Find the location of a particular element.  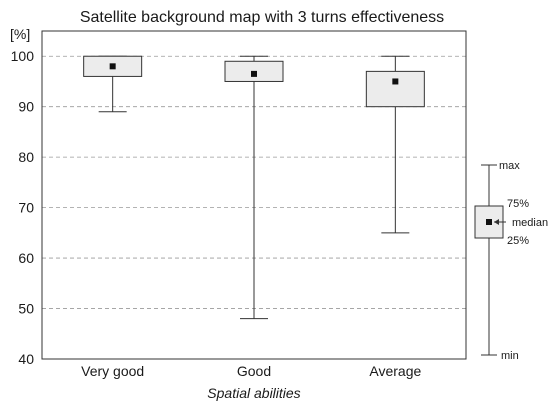

legend-median-marker is located at coordinates (489, 222).